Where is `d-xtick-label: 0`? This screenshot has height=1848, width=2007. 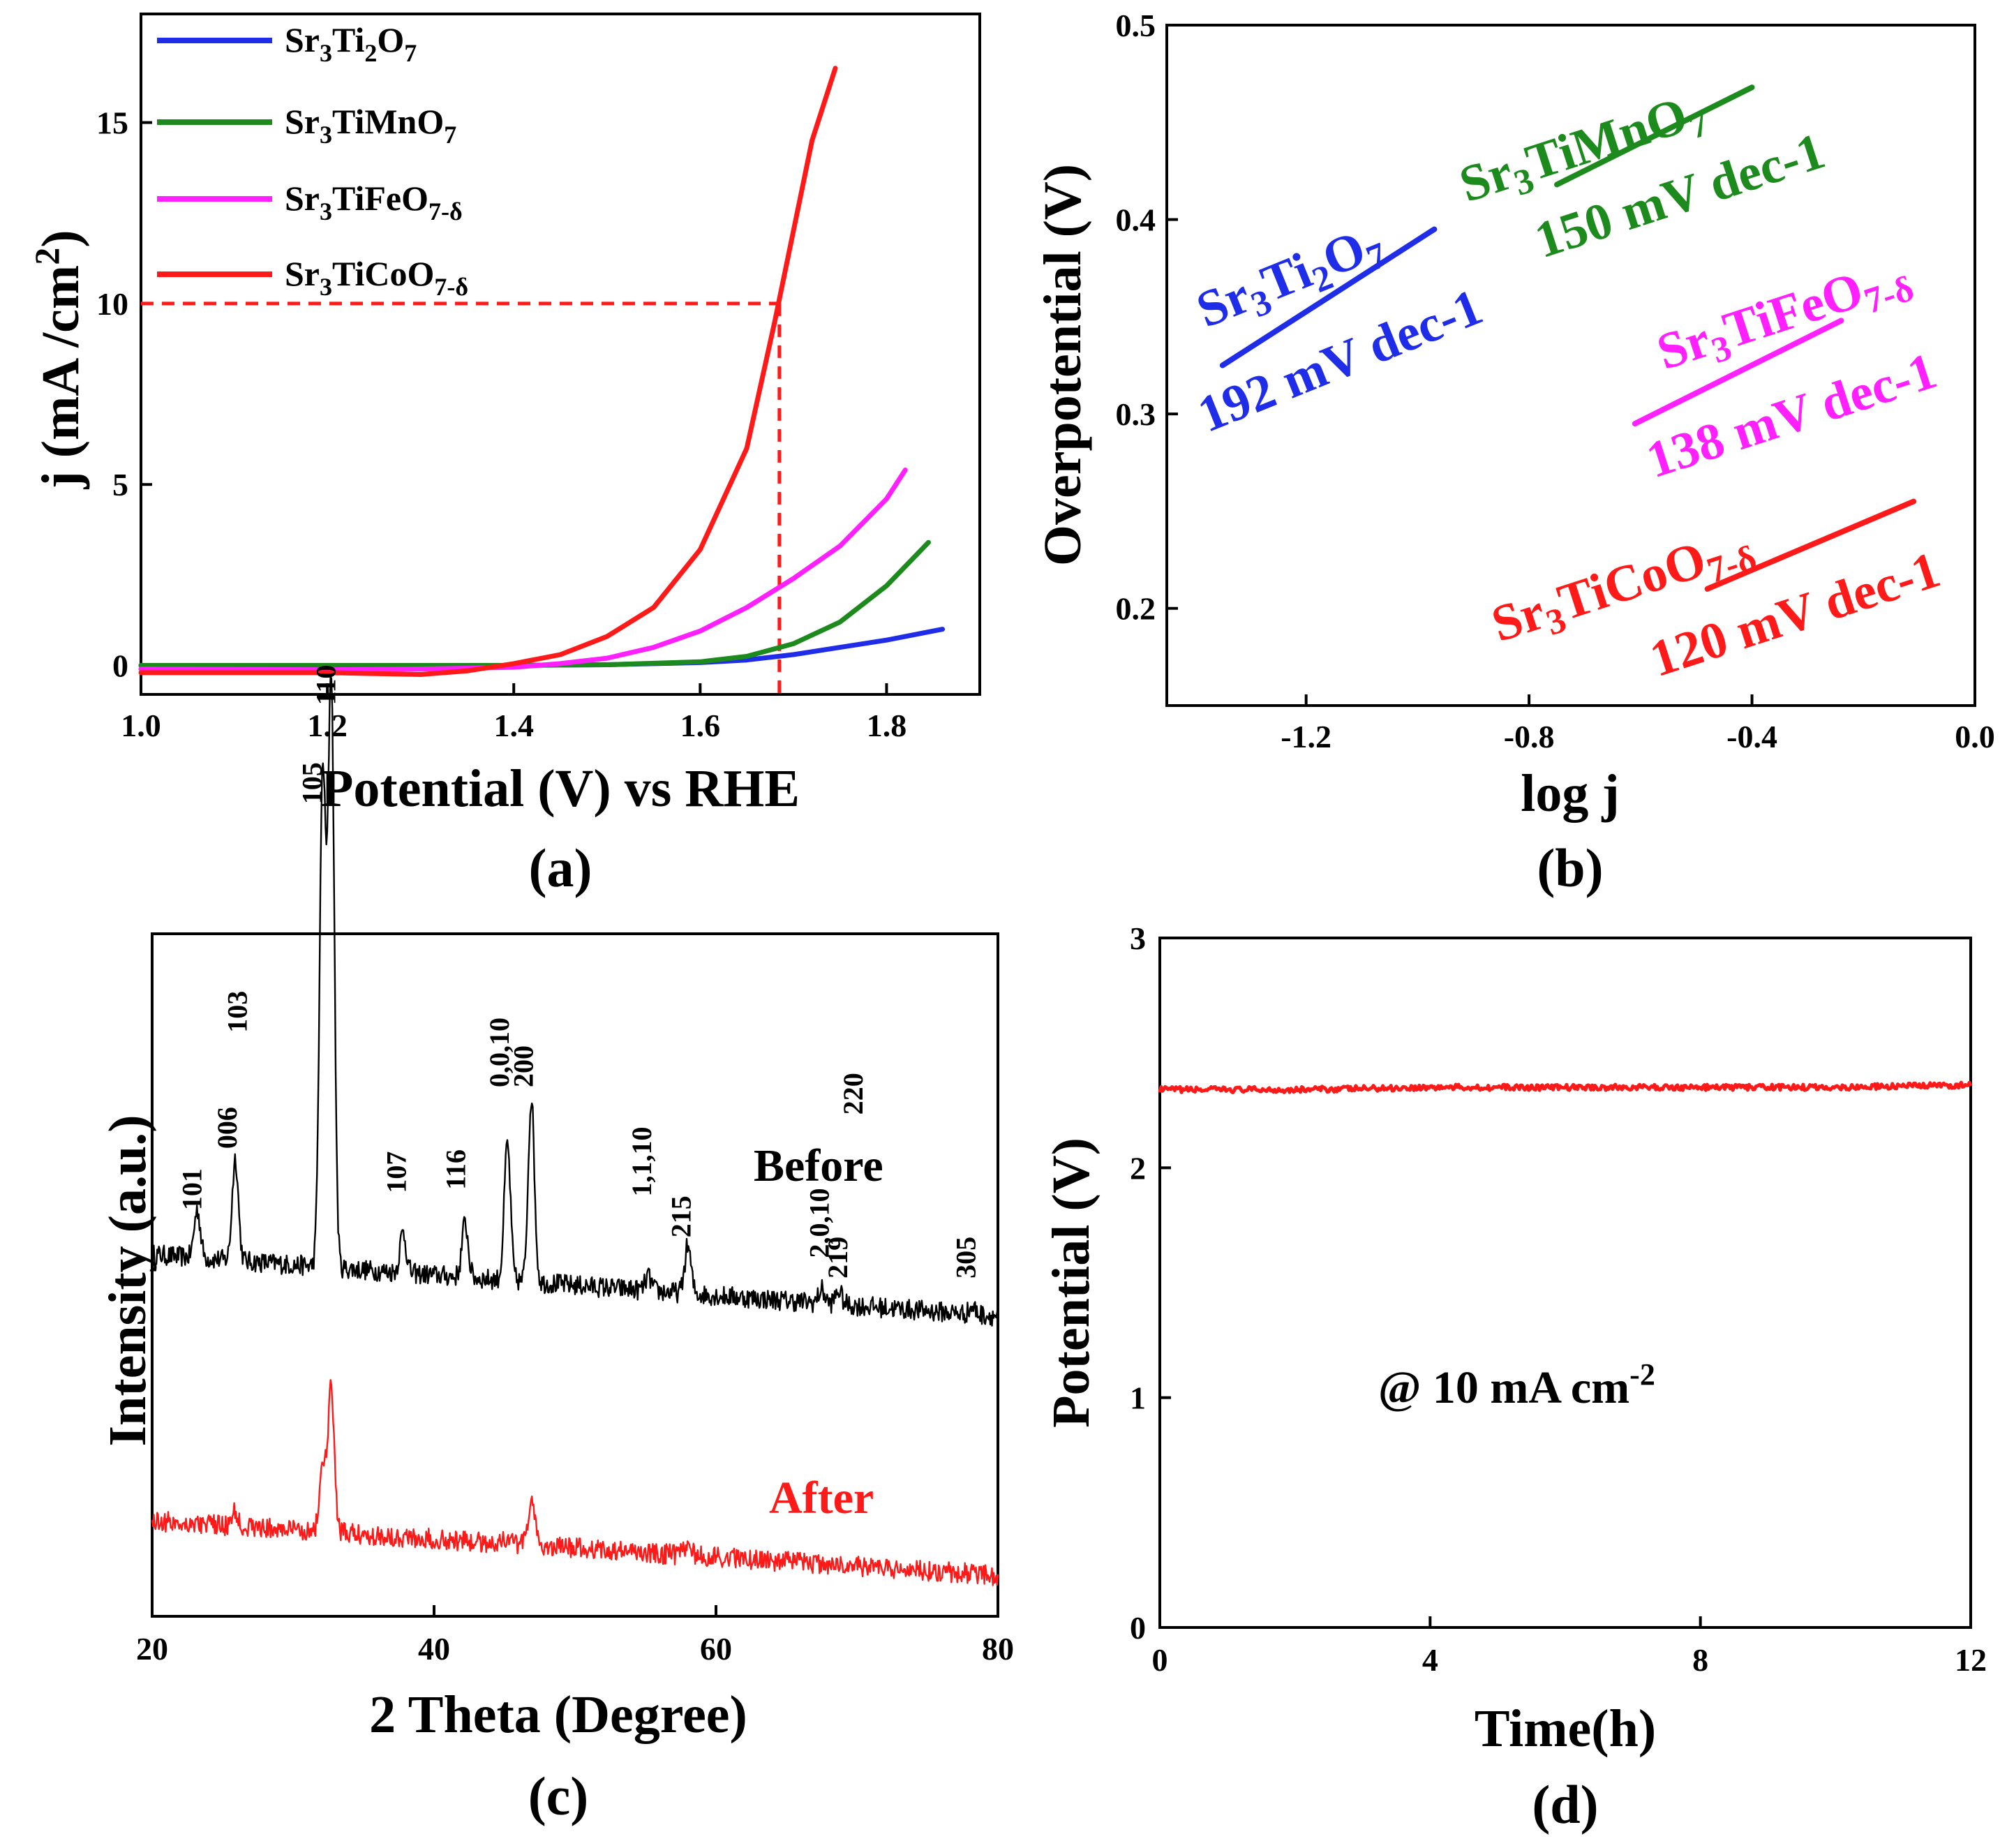
d-xtick-label: 0 is located at coordinates (1160, 1660).